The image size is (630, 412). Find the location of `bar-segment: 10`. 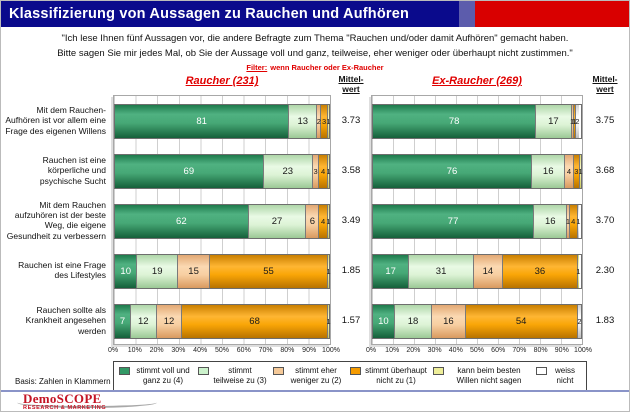

bar-segment: 10 is located at coordinates (126, 271).